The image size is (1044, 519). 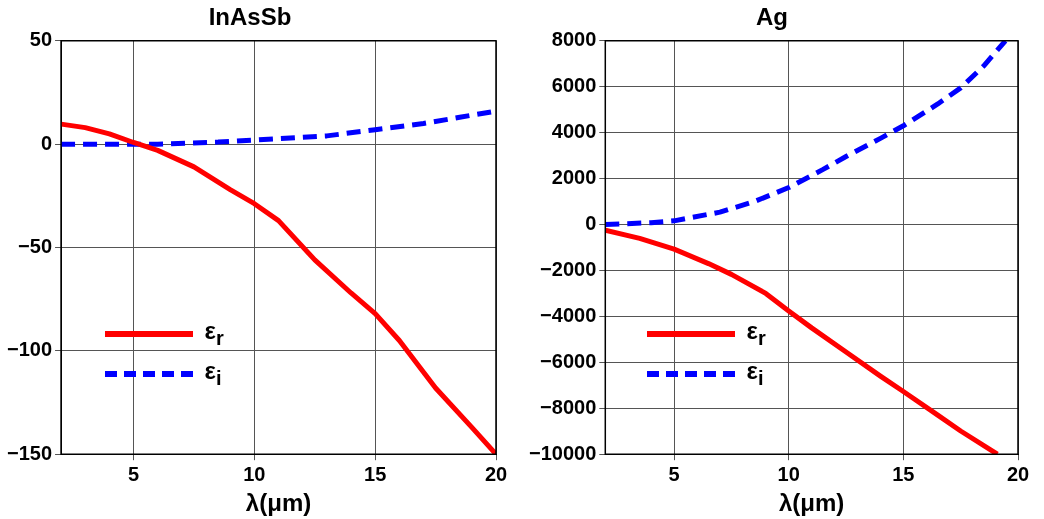 I want to click on y-tick-label: −2000, so click(x=568, y=268).